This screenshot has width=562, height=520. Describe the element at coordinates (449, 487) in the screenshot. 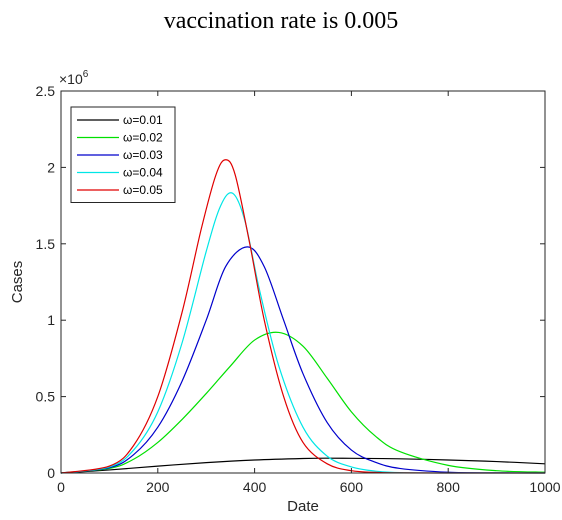

I see `x-tick-label: 800` at that location.